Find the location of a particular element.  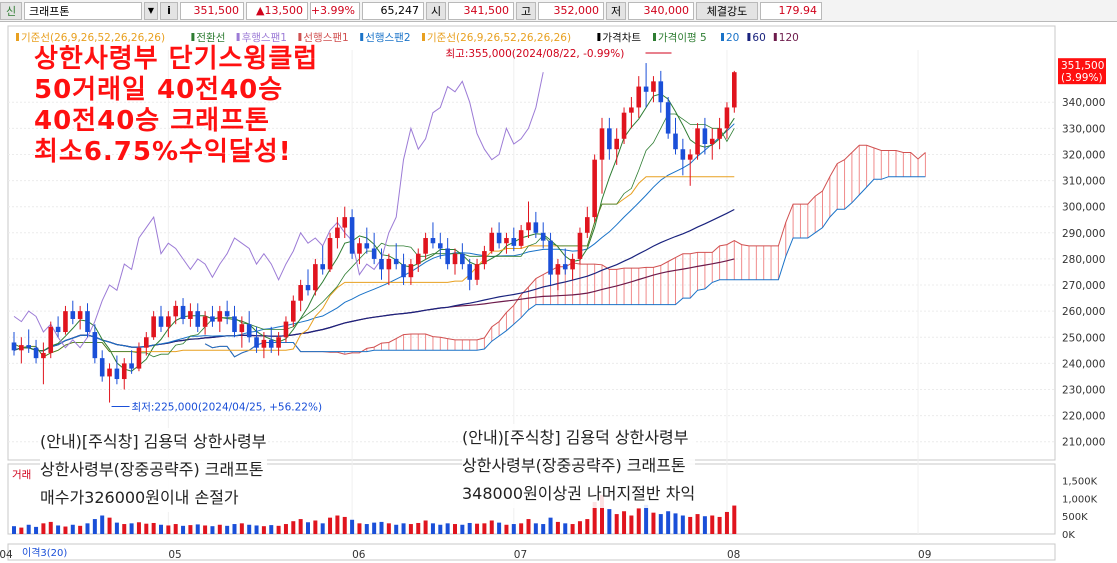

headline-line-1: 상한사령부 단기스윙클럽 is located at coordinates (176, 59).